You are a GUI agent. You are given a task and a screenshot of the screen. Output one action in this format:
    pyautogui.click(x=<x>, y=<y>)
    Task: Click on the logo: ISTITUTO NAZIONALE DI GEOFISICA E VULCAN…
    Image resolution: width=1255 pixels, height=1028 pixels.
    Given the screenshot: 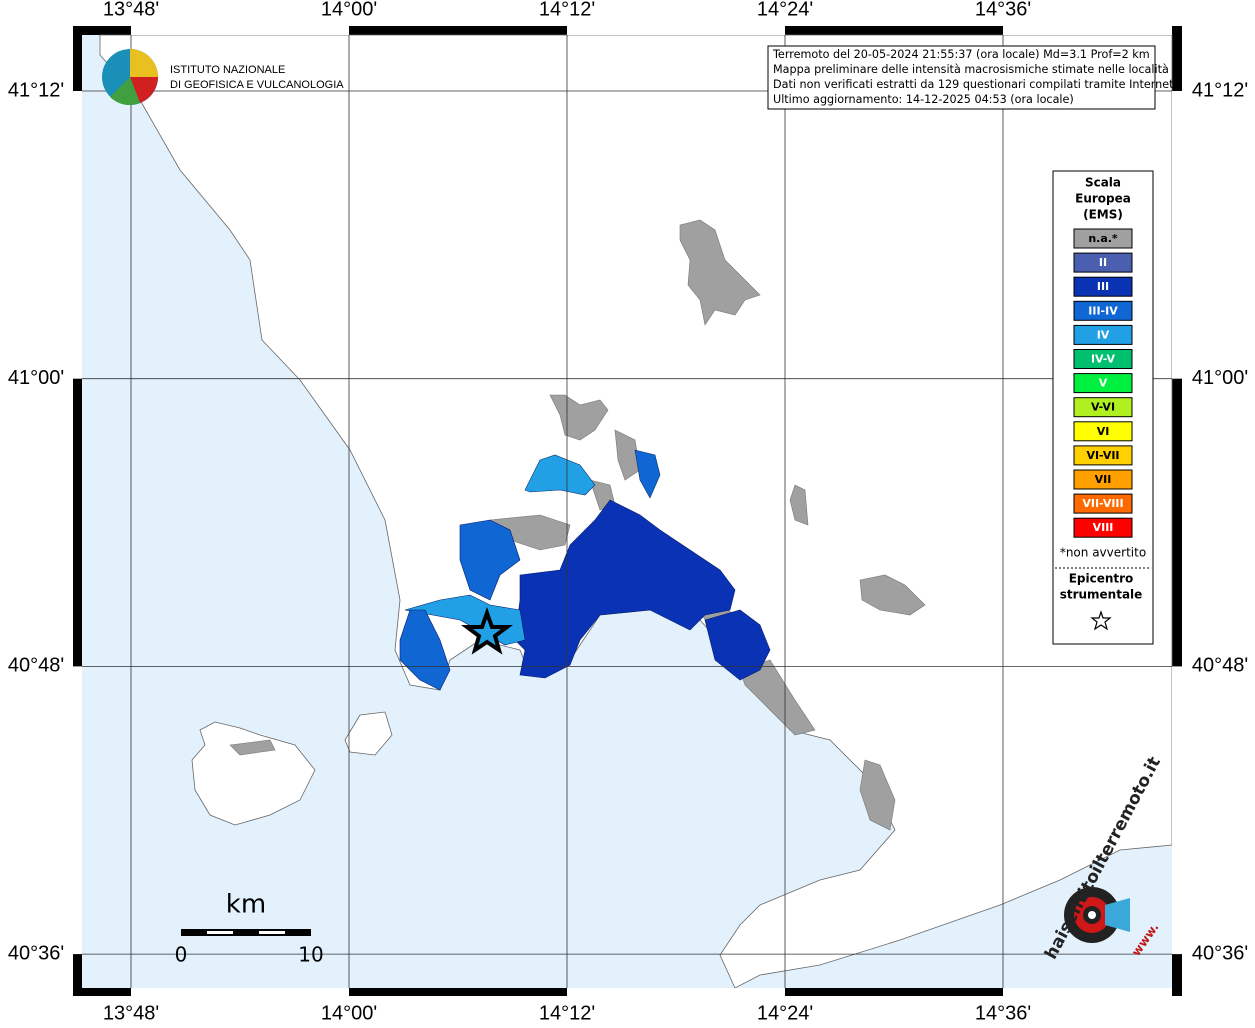 What is the action you would take?
    pyautogui.click(x=223, y=77)
    